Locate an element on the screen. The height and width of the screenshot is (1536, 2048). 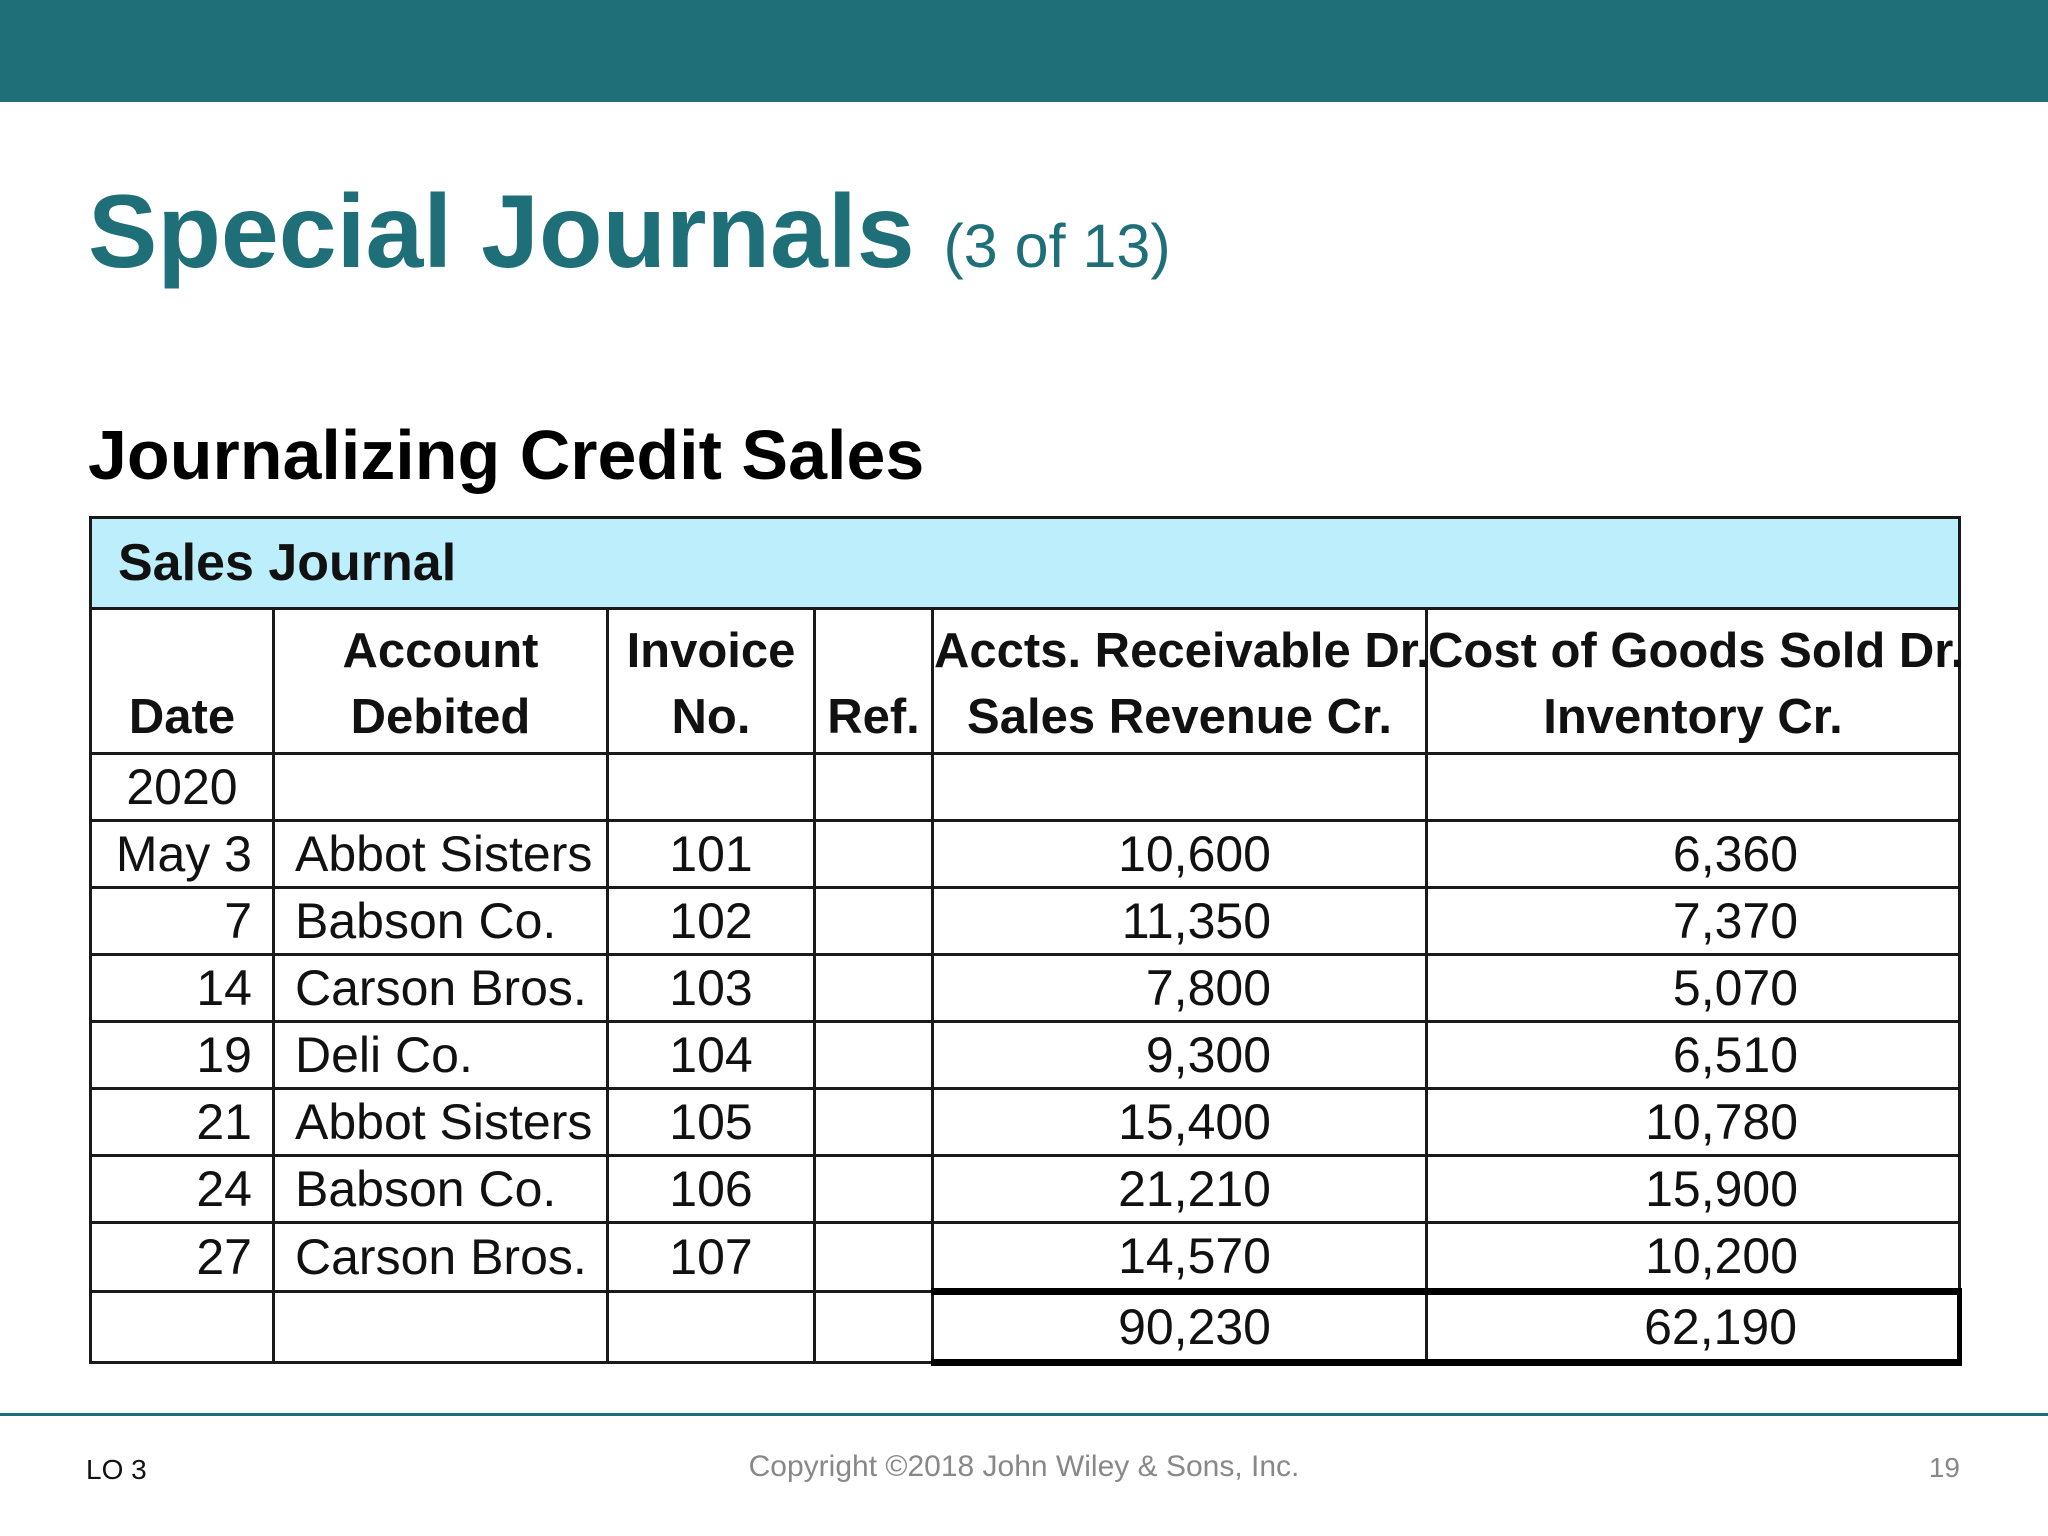
slide-title: Special Journals (3 of 13) is located at coordinates (629, 232).